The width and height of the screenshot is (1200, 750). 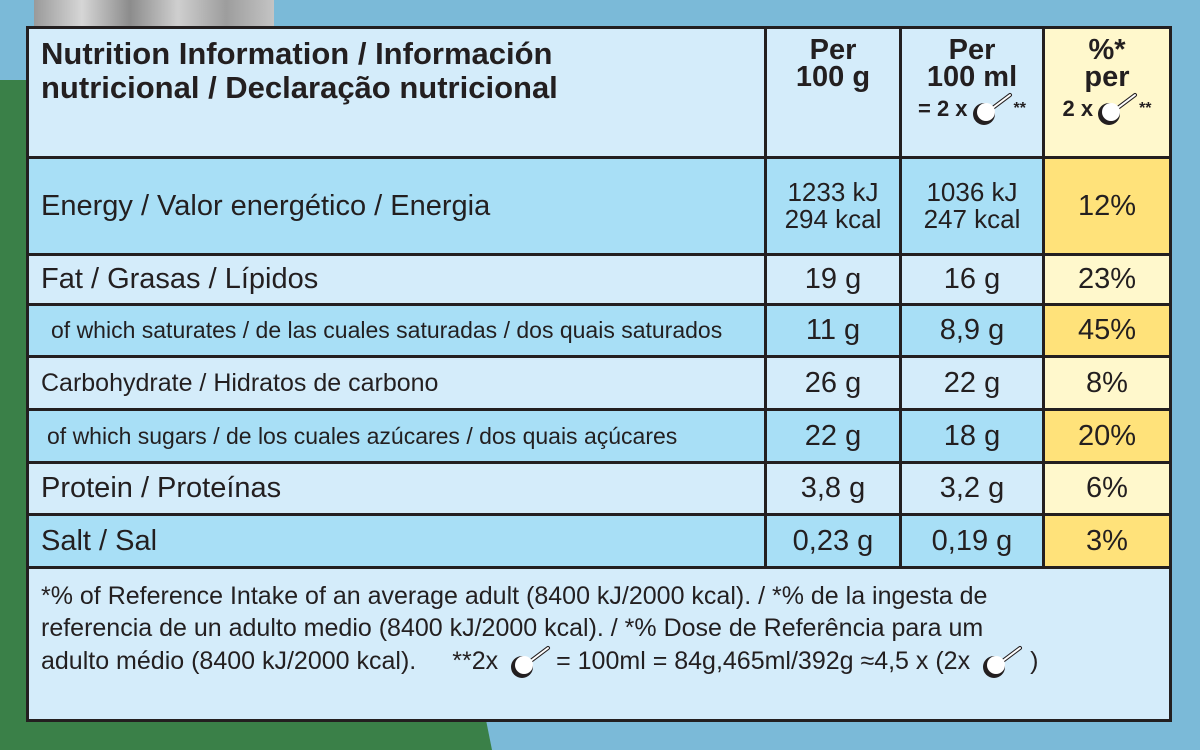 I want to click on value-per-100ml: 16 g, so click(x=973, y=279).